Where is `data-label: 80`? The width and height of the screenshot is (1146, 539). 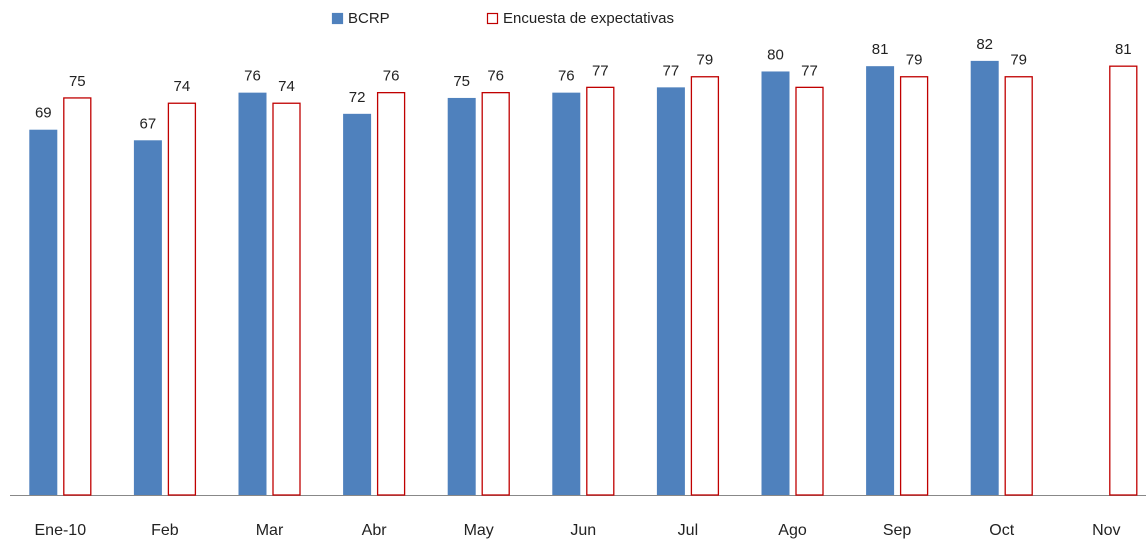
data-label: 80 is located at coordinates (775, 54).